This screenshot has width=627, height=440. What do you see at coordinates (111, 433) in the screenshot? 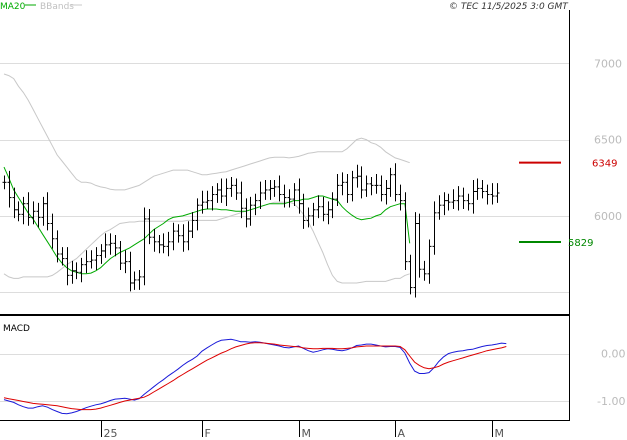
I see `month-tick-label: 25` at bounding box center [111, 433].